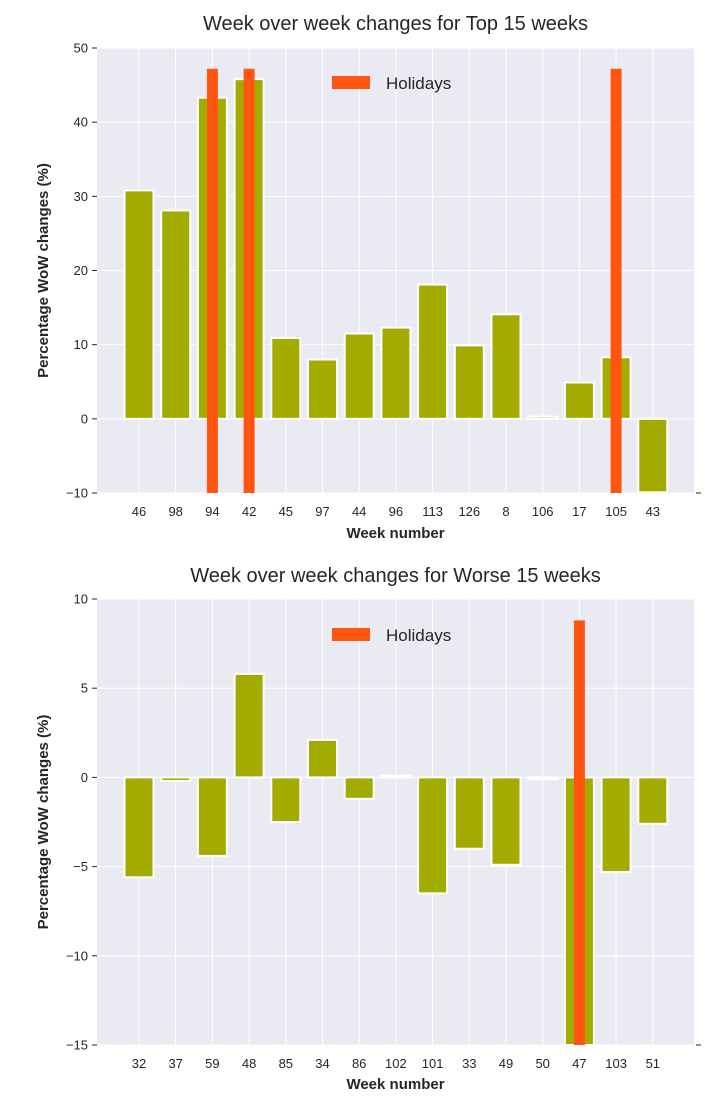 Image resolution: width=723 pixels, height=1105 pixels. I want to click on x-tick-label: 98, so click(175, 511).